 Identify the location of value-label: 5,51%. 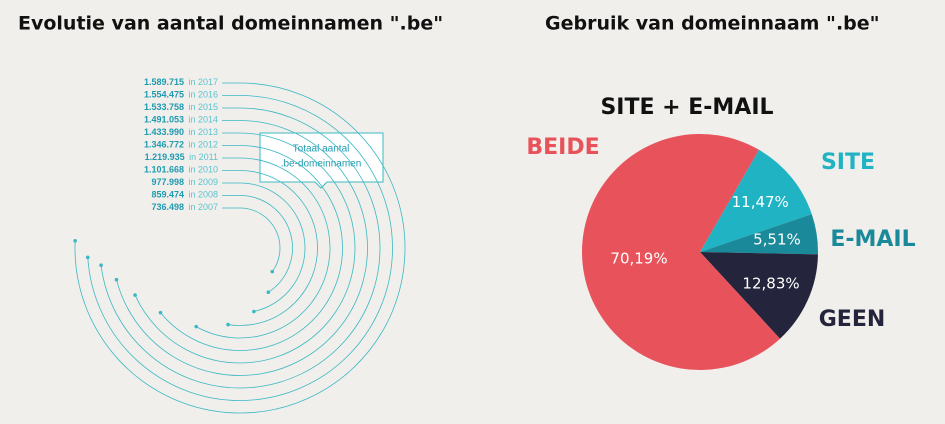
(777, 240).